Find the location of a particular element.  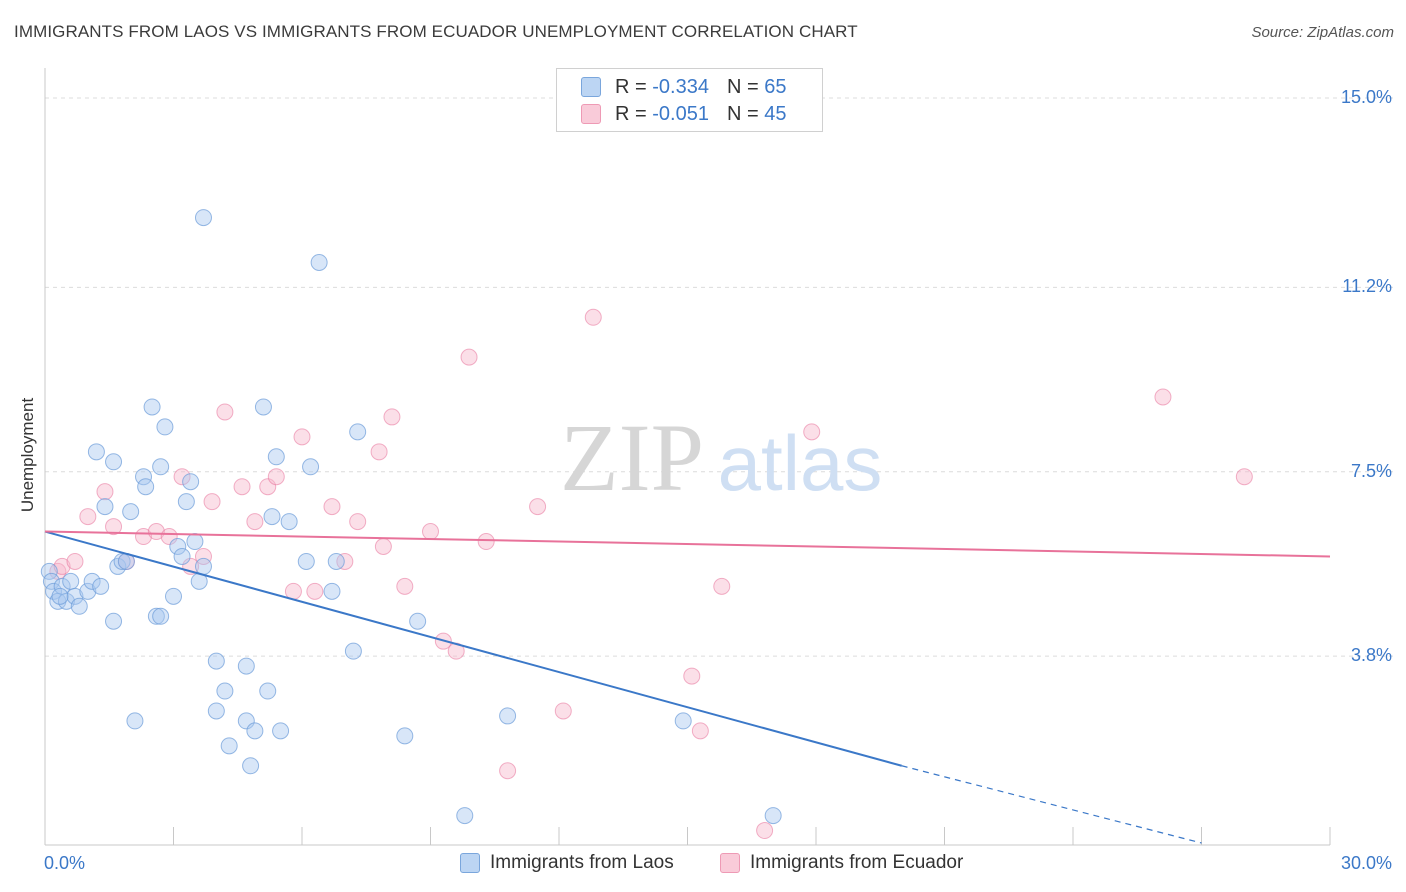

source-label: Source: ZipAtlas.com is located at coordinates (1322, 32).